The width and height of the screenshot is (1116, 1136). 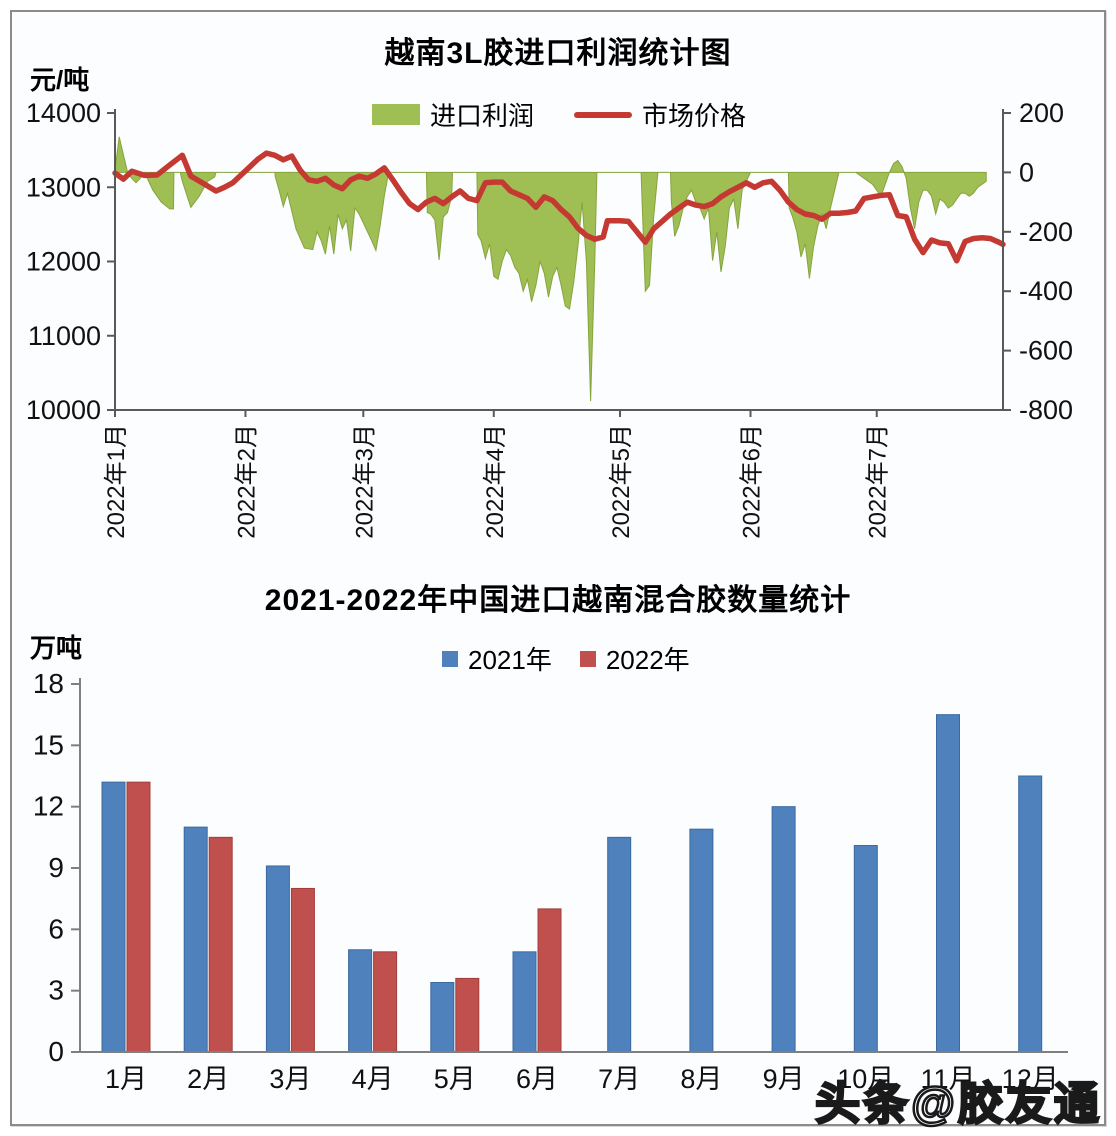 What do you see at coordinates (558, 53) in the screenshot?
I see `top-chart-title: 越南3L胶进口利润统计图` at bounding box center [558, 53].